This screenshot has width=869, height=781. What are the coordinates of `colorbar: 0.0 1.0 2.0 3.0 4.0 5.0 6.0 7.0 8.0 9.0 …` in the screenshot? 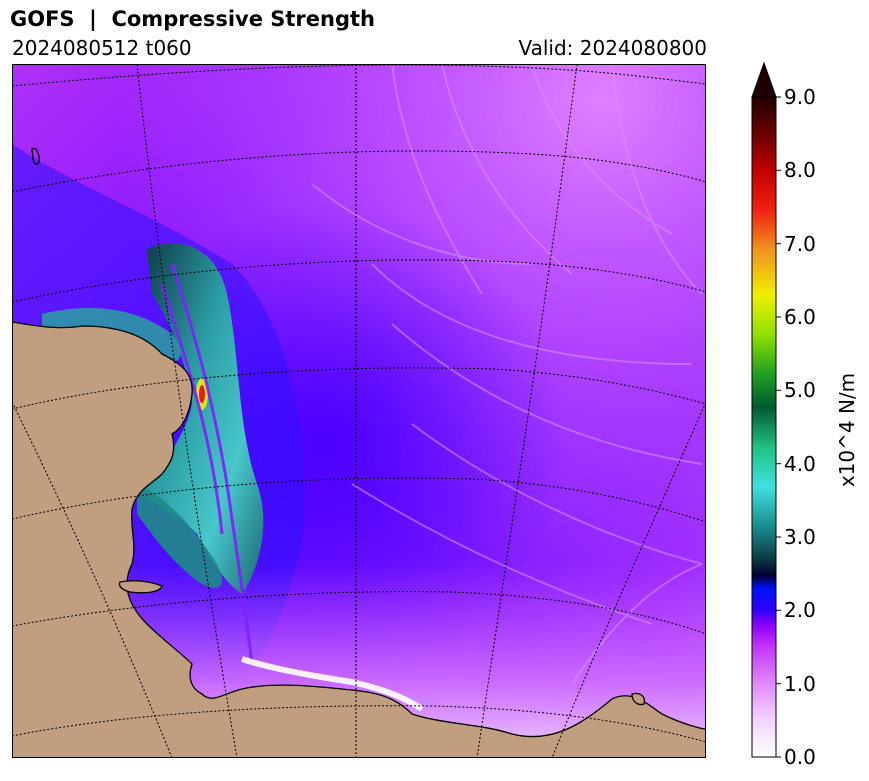 It's located at (804, 415).